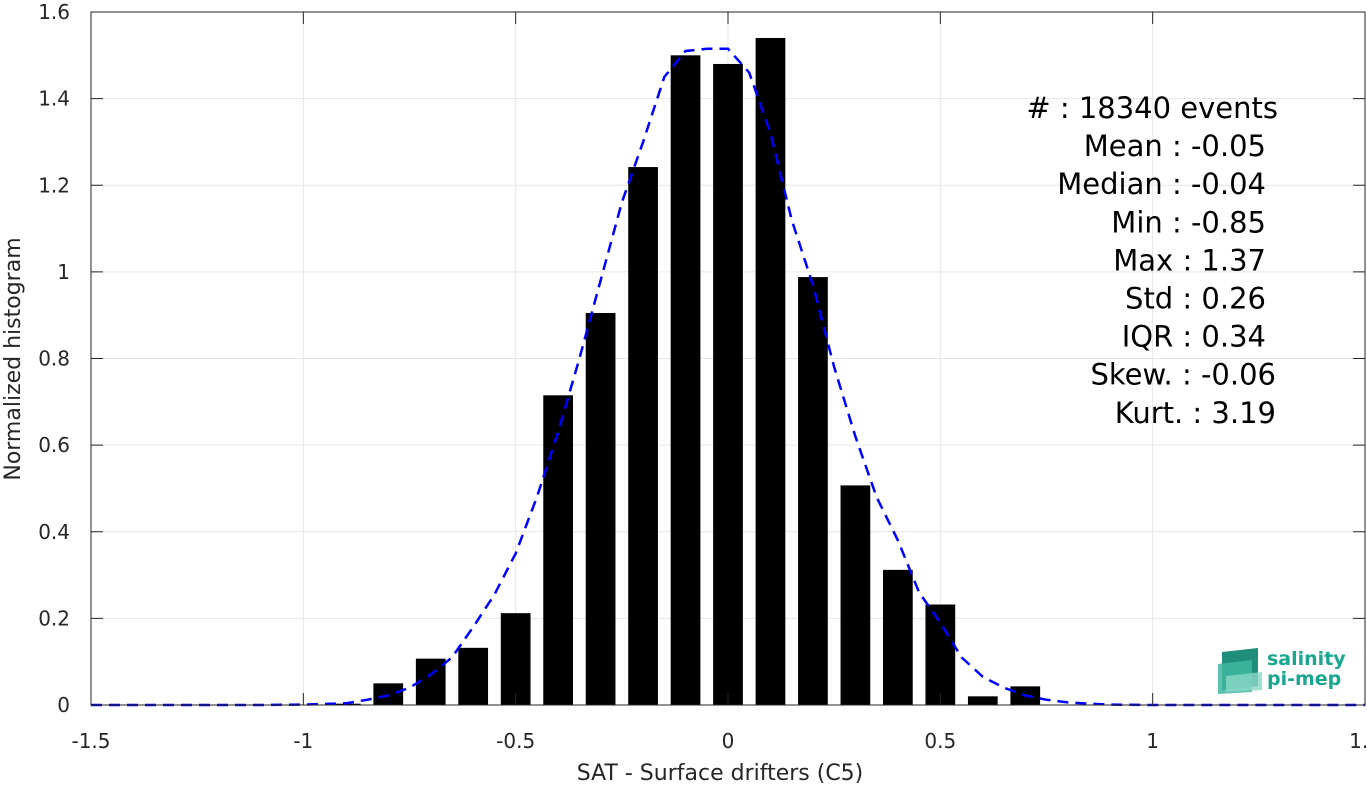 The height and width of the screenshot is (785, 1367). What do you see at coordinates (1188, 222) in the screenshot?
I see `stat-line-3: Min : -0.85` at bounding box center [1188, 222].